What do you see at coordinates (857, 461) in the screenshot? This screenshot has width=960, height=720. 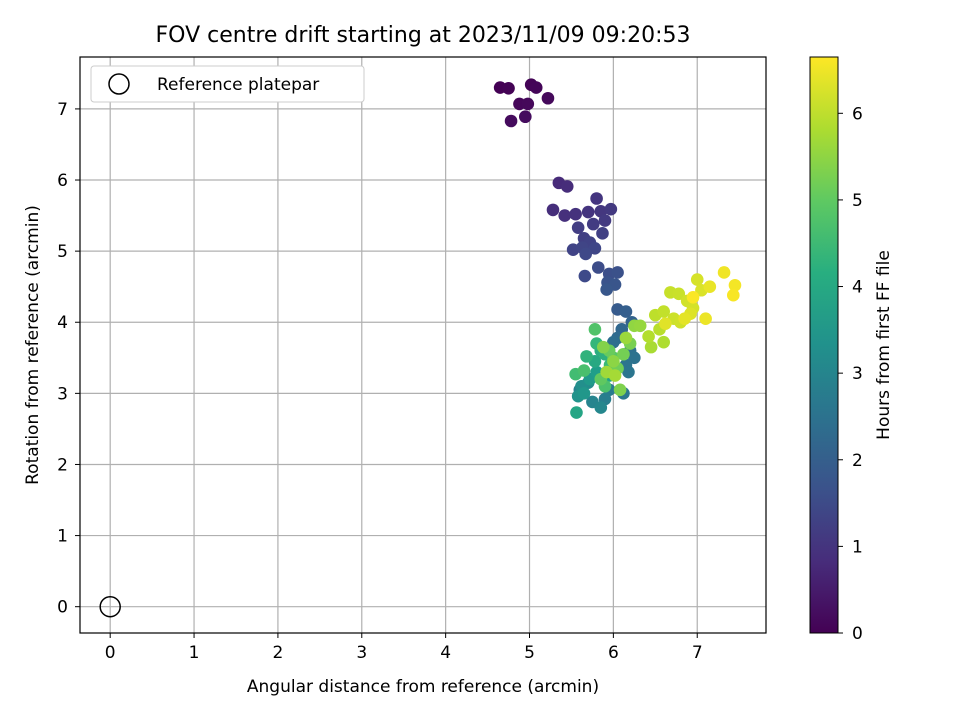 I see `colorbar-tick-label: 2` at bounding box center [857, 461].